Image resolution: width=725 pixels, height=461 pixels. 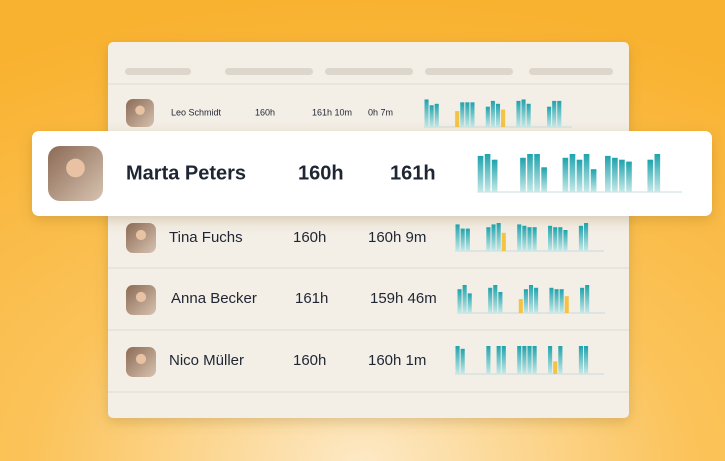 I want to click on actual-hours: 161h 10m, so click(x=332, y=112).